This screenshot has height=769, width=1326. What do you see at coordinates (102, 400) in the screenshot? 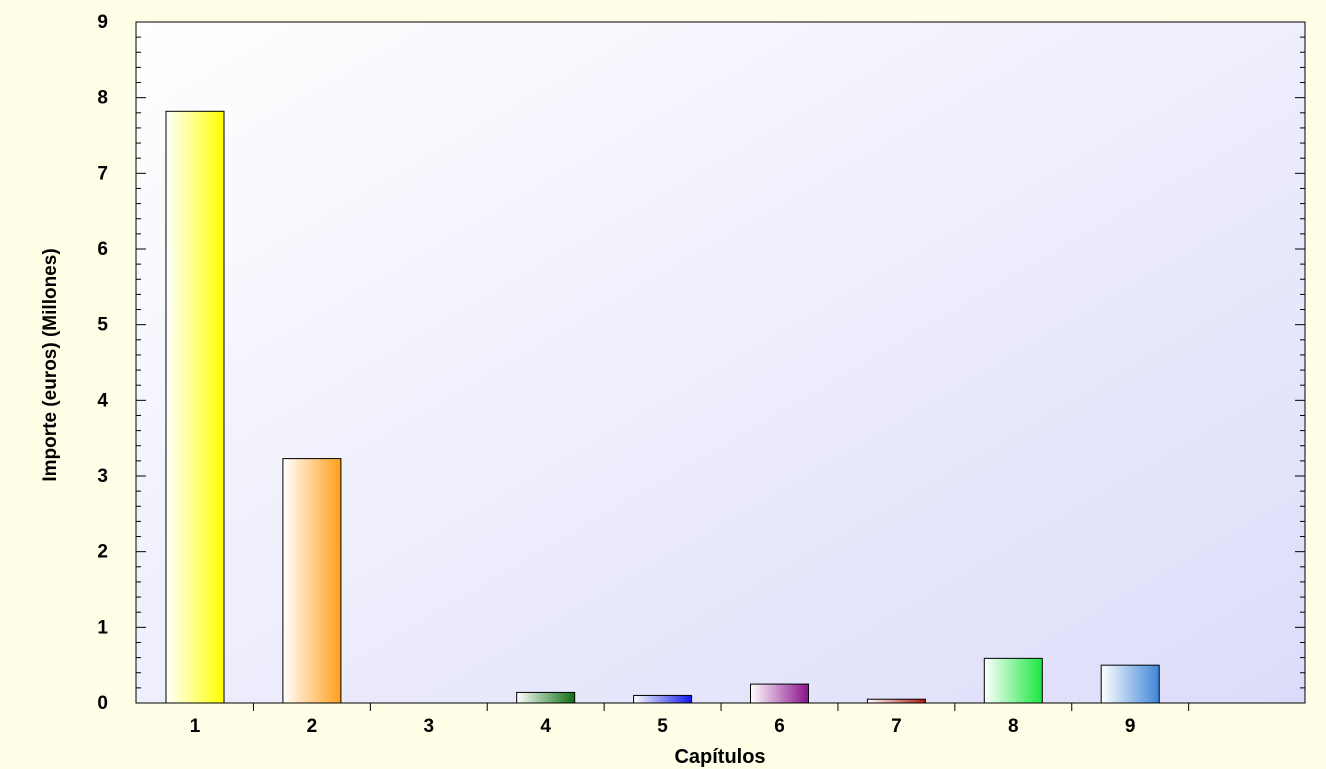
I see `y-tick-label: 4` at bounding box center [102, 400].